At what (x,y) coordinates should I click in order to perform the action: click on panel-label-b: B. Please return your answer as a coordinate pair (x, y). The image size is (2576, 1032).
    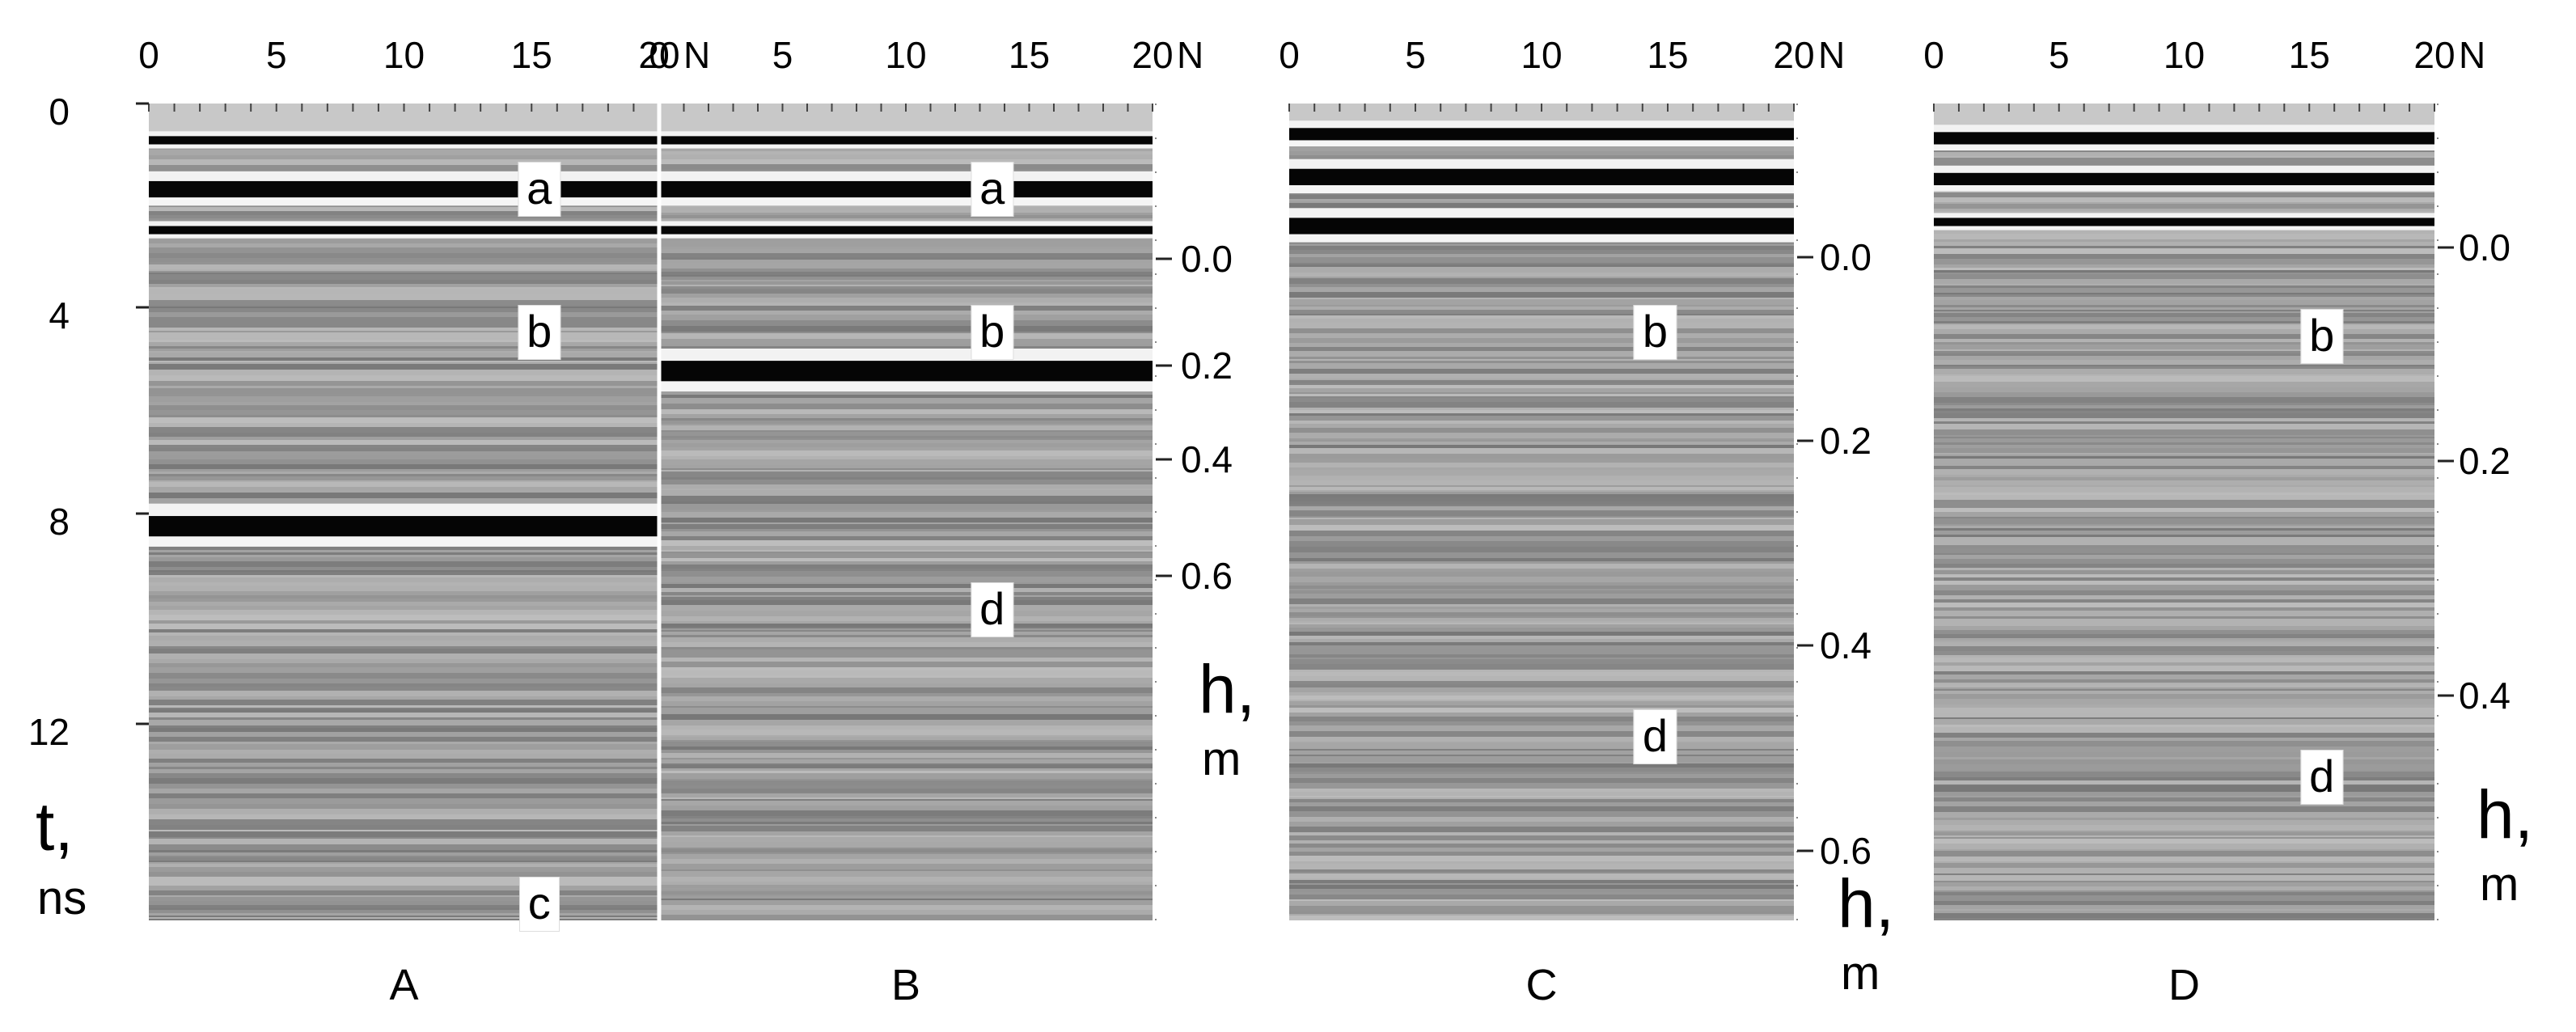
    Looking at the image, I should click on (905, 985).